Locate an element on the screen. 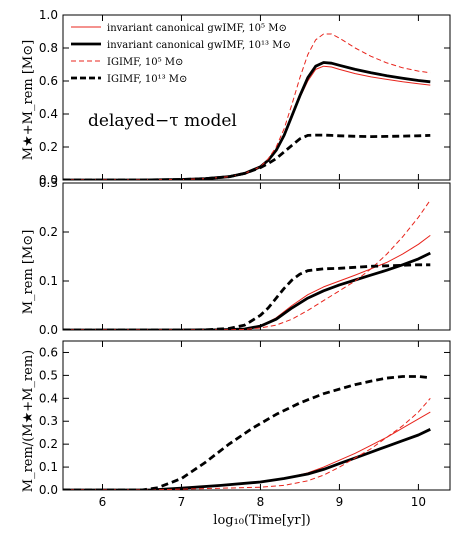 The width and height of the screenshot is (463, 545). x-tick-label: 8 is located at coordinates (261, 502).